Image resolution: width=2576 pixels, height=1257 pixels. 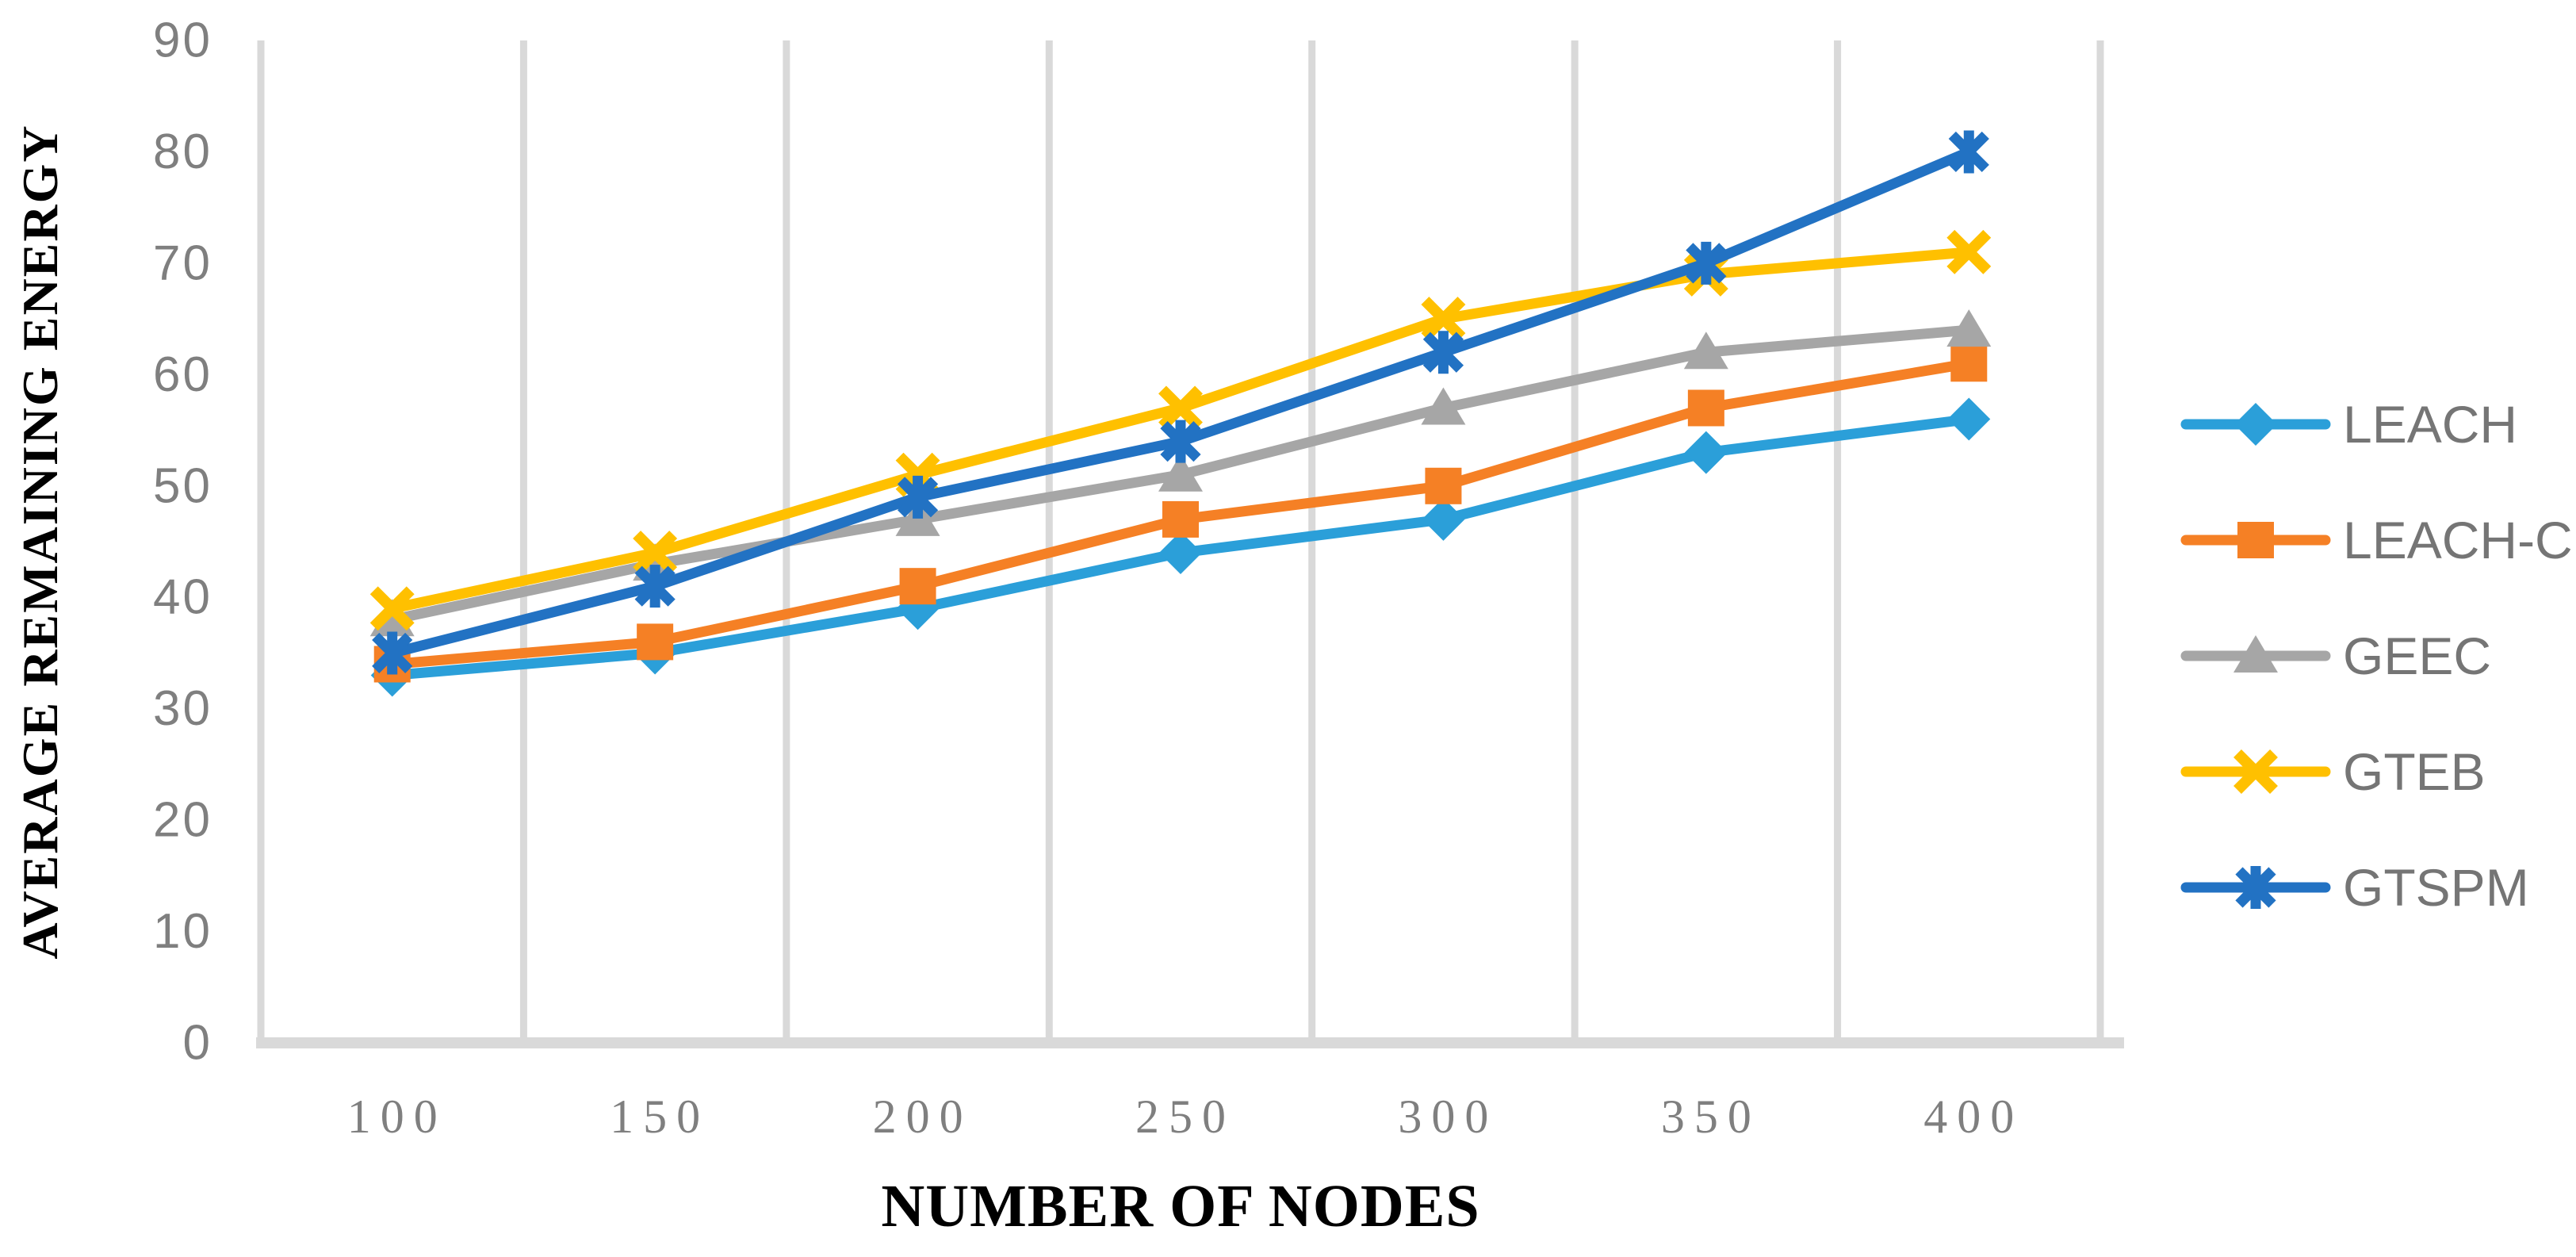 What do you see at coordinates (182, 709) in the screenshot?
I see `y-tick-label: 30` at bounding box center [182, 709].